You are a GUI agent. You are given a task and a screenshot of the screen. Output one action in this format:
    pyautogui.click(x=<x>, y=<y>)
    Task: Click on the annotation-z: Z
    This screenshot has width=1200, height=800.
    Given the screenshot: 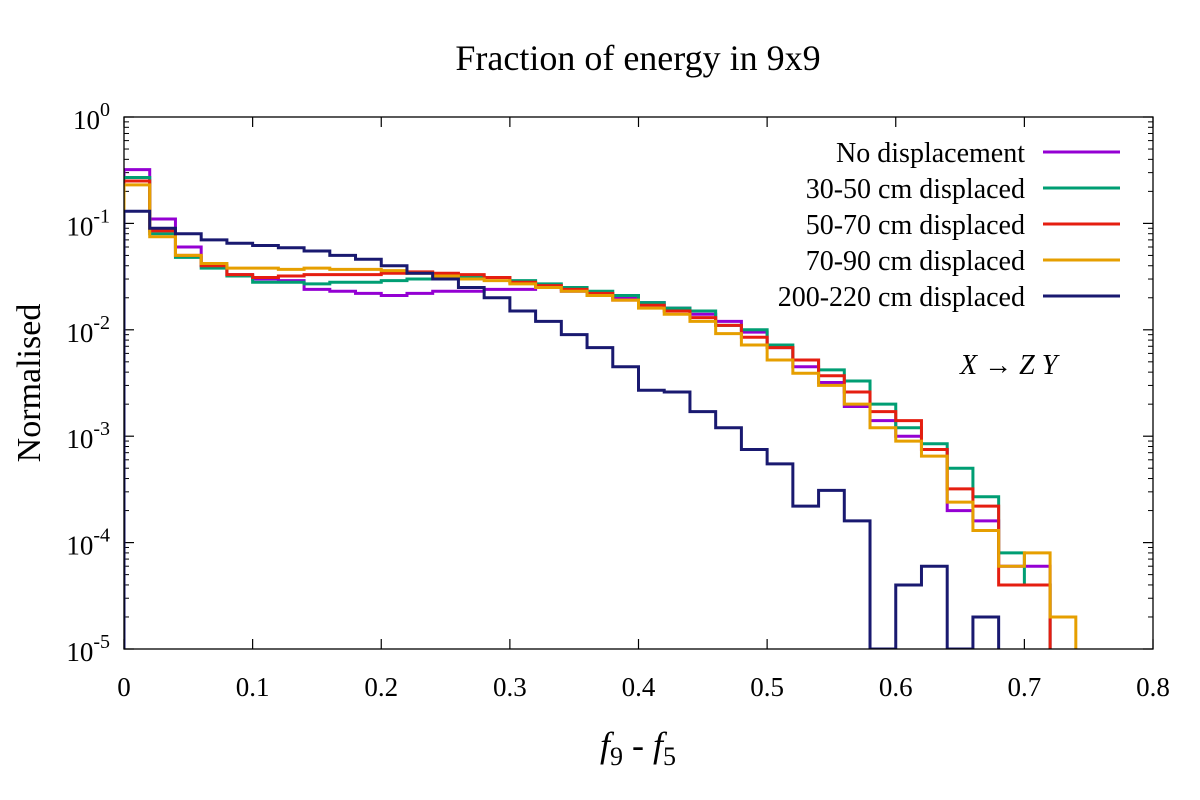 What is the action you would take?
    pyautogui.click(x=1027, y=365)
    